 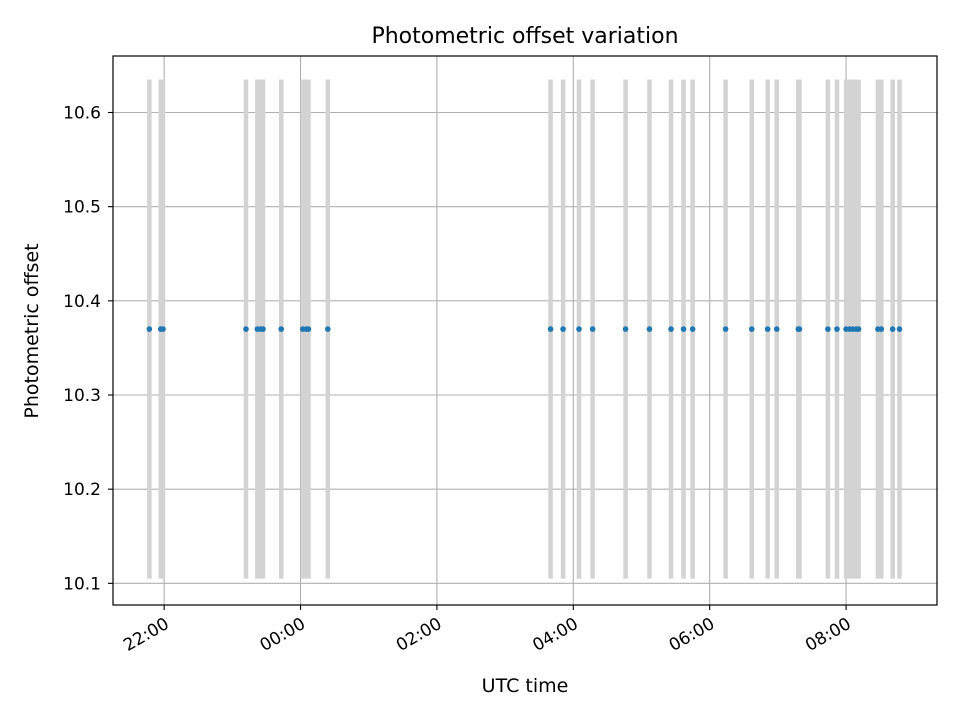 What do you see at coordinates (82, 302) in the screenshot?
I see `y-tick-label: 10.4` at bounding box center [82, 302].